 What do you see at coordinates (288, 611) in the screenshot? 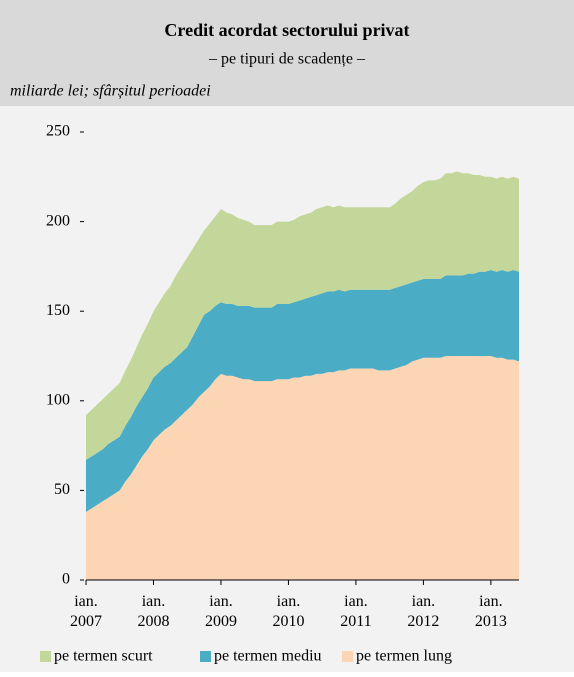
I see `x-tick-label: ian. 2010` at bounding box center [288, 611].